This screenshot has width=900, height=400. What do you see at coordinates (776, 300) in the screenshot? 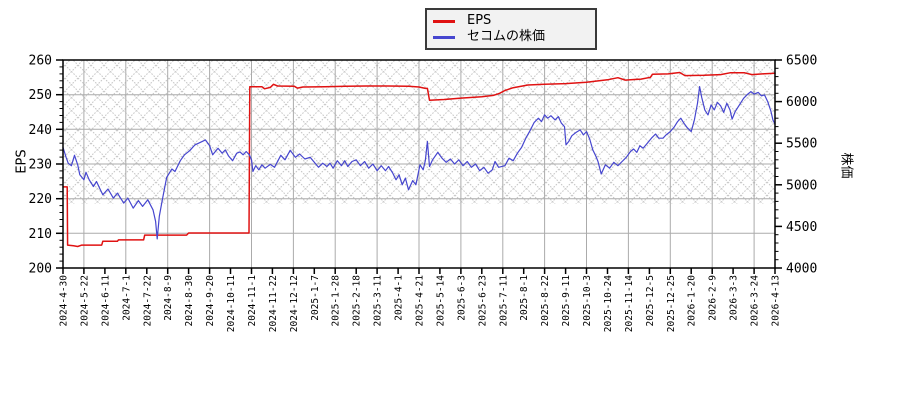
I see `x-tick-label: 2026-4-13` at bounding box center [776, 300].